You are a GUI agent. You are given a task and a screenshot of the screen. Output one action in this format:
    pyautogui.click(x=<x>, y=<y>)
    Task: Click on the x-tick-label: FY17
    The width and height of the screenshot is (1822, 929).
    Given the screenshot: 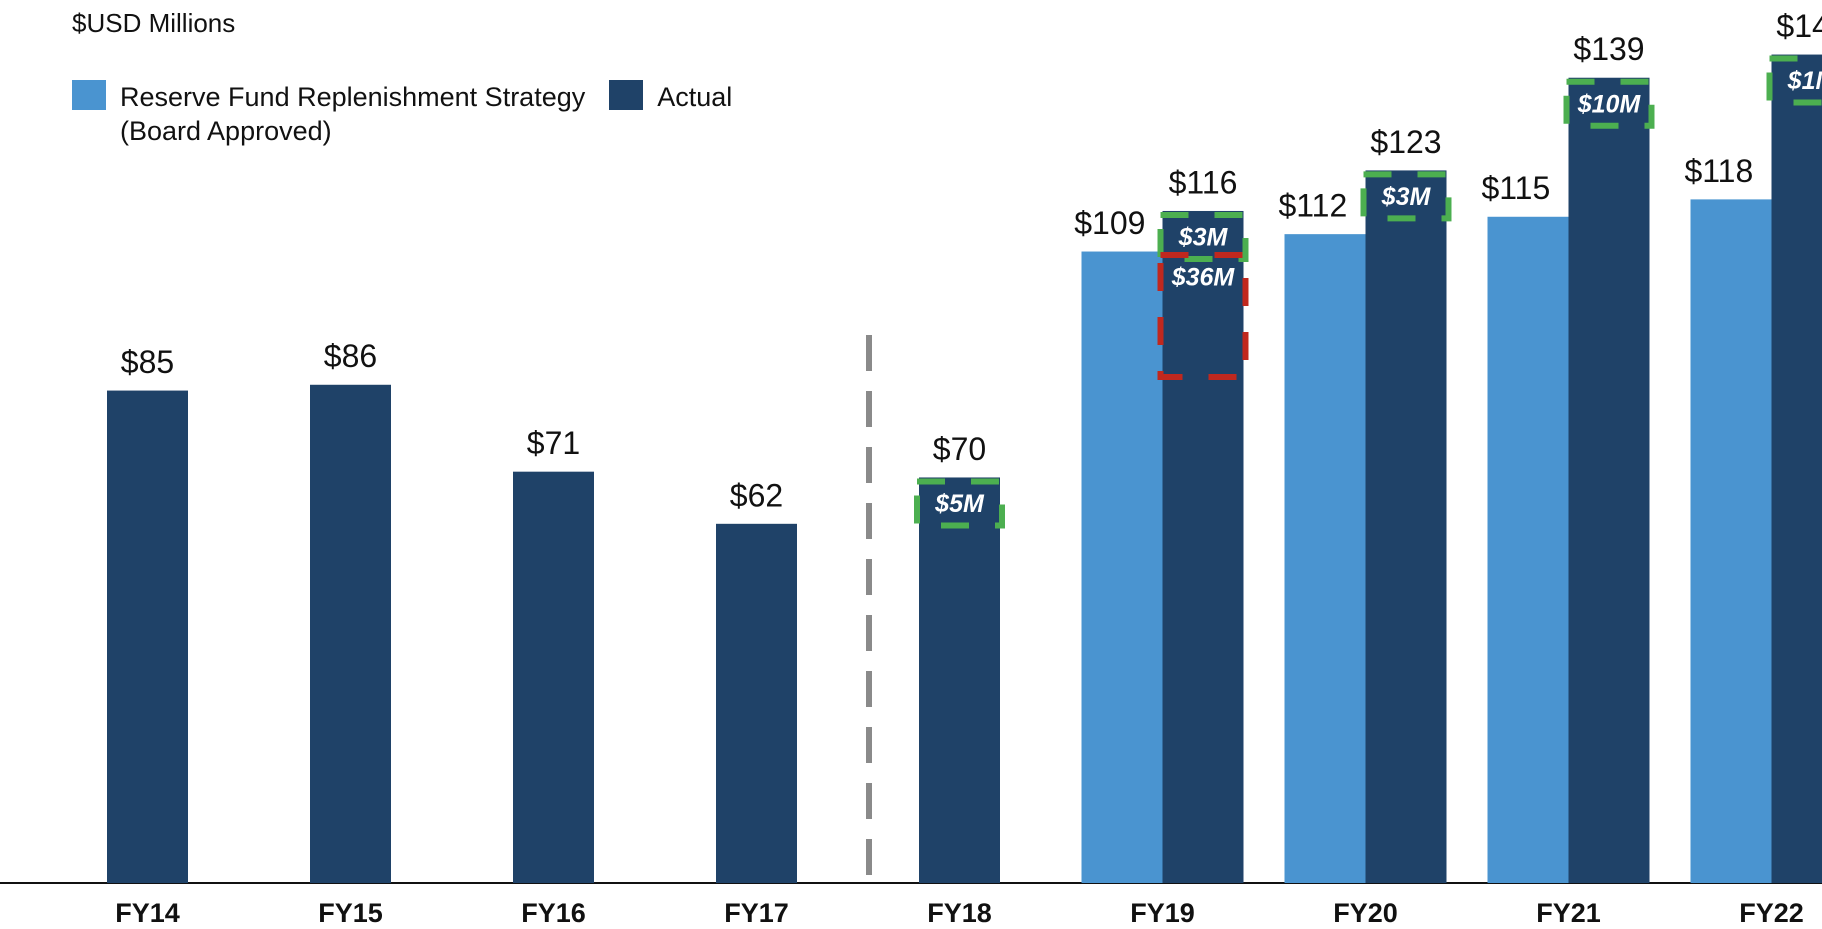 What is the action you would take?
    pyautogui.click(x=756, y=913)
    